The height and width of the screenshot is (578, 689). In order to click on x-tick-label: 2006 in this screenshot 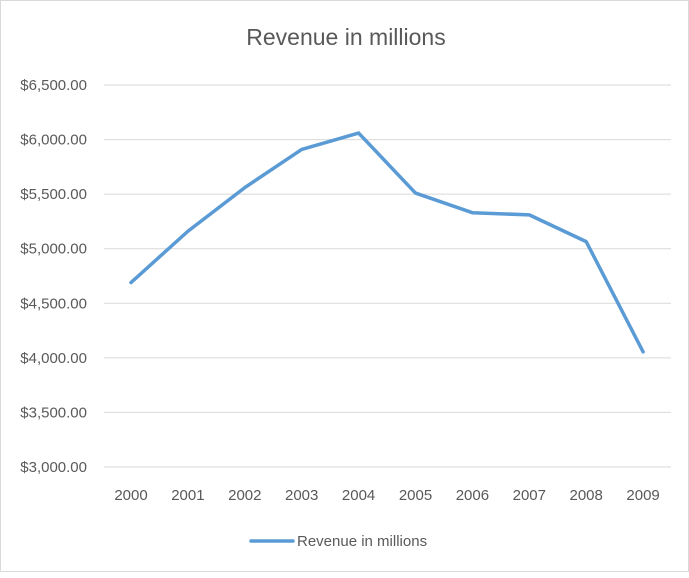, I will do `click(472, 495)`.